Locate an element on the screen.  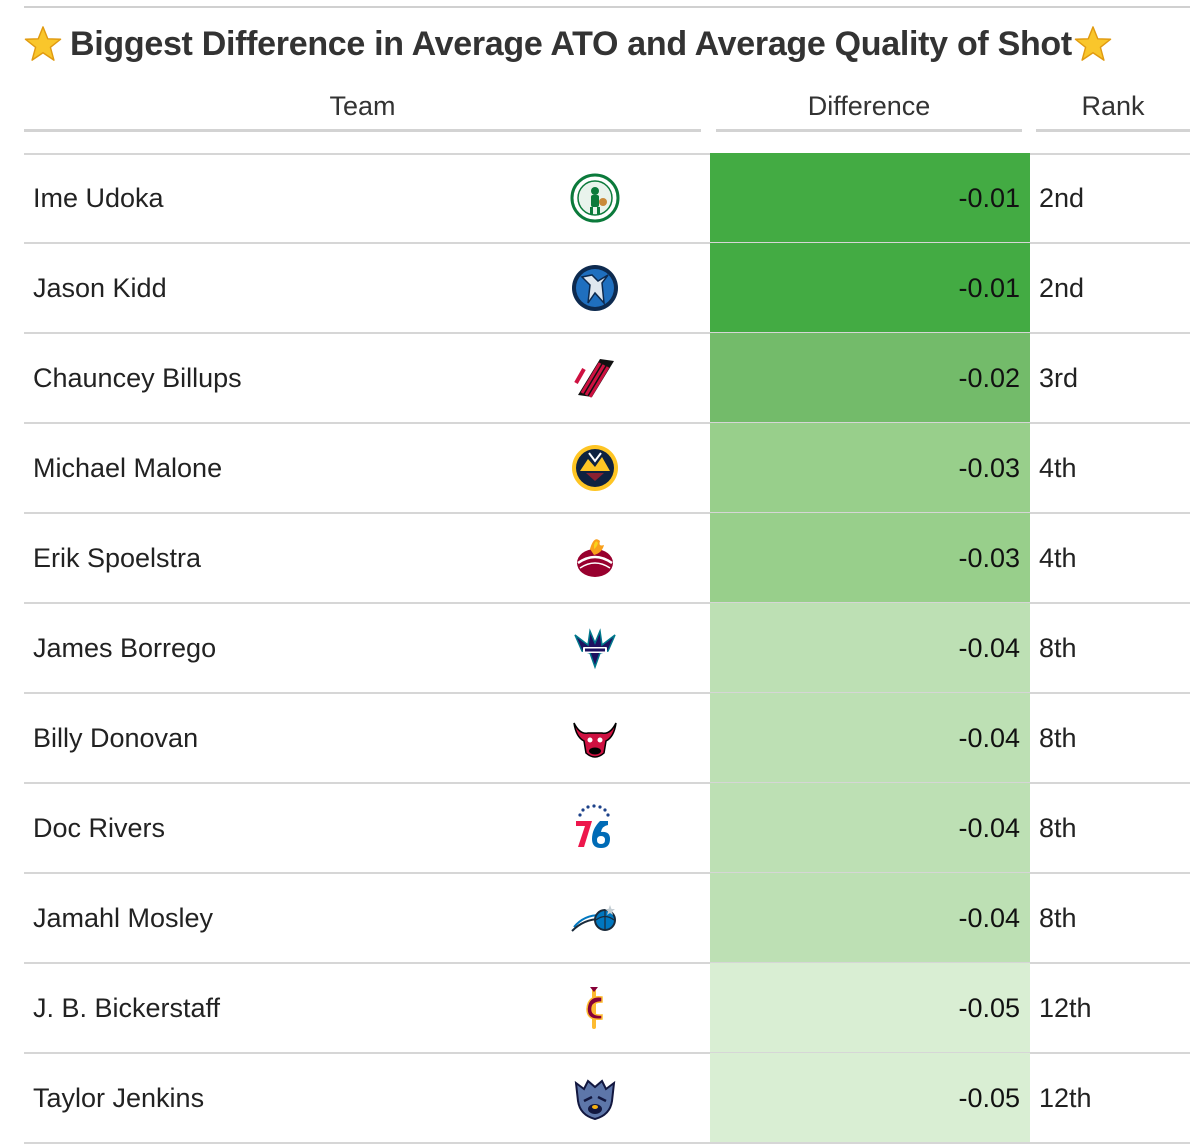
table-row: Chauncey Billups -0.02 3rd is located at coordinates (607, 378).